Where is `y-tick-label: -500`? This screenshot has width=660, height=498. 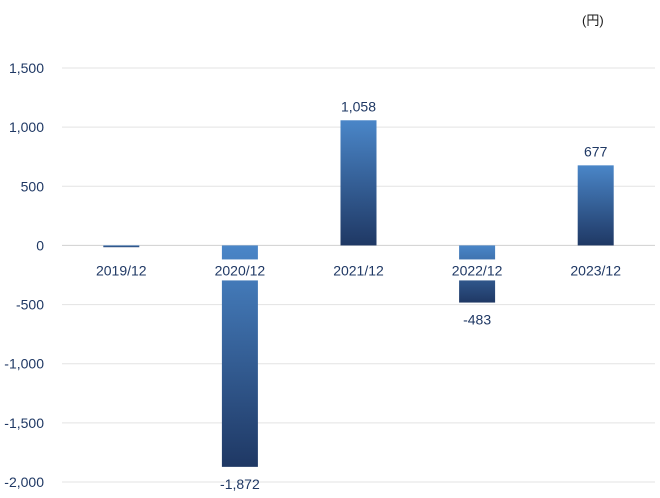
y-tick-label: -500 is located at coordinates (30, 305).